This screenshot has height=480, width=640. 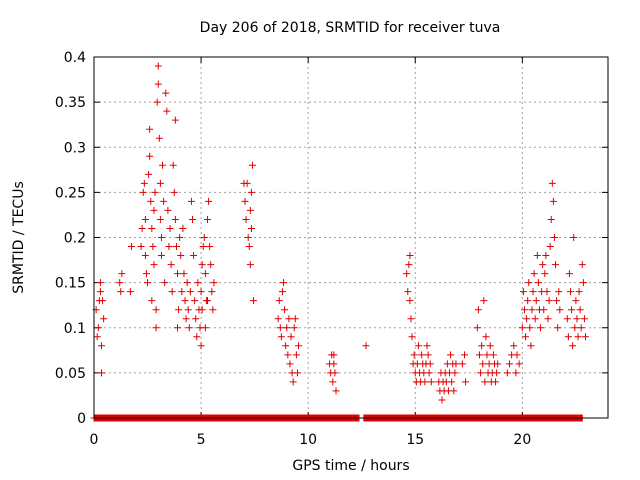 What do you see at coordinates (415, 440) in the screenshot?
I see `x-tick-label: 15` at bounding box center [415, 440].